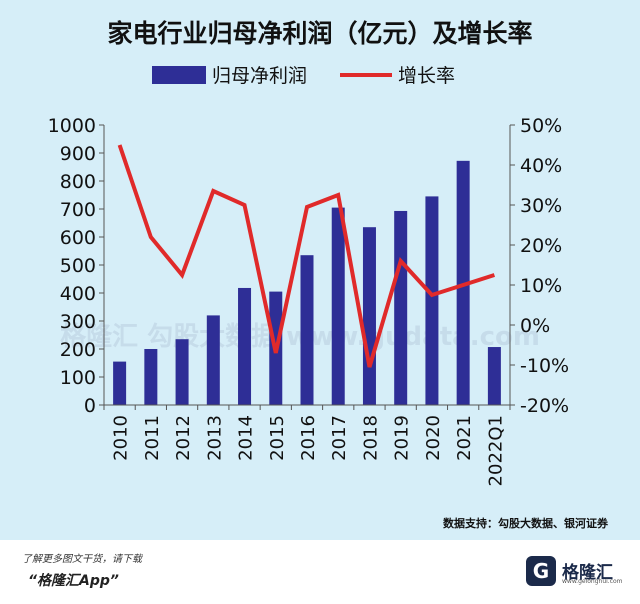  I want to click on right-tick-label: 10%, so click(541, 286).